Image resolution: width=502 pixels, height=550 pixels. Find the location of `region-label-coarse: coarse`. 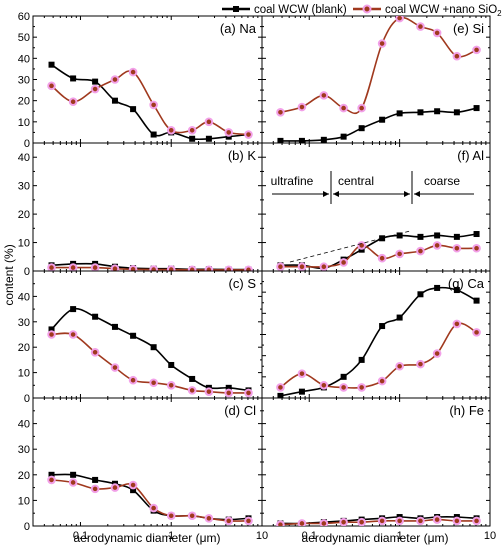

region-label-coarse: coarse is located at coordinates (442, 181).